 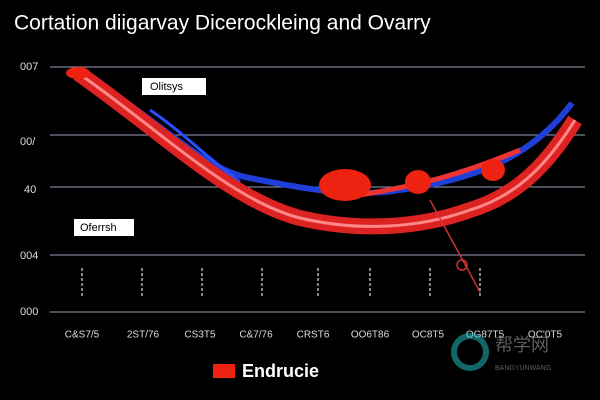 I want to click on y-axis-labels: 007 00/ 40 004 000, so click(x=29, y=189).